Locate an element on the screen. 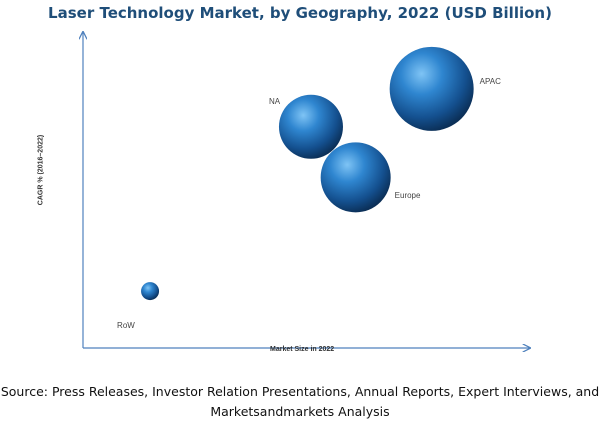 The height and width of the screenshot is (425, 600). y-axis-label-text: CAGR % (2016–2022) is located at coordinates (41, 170).